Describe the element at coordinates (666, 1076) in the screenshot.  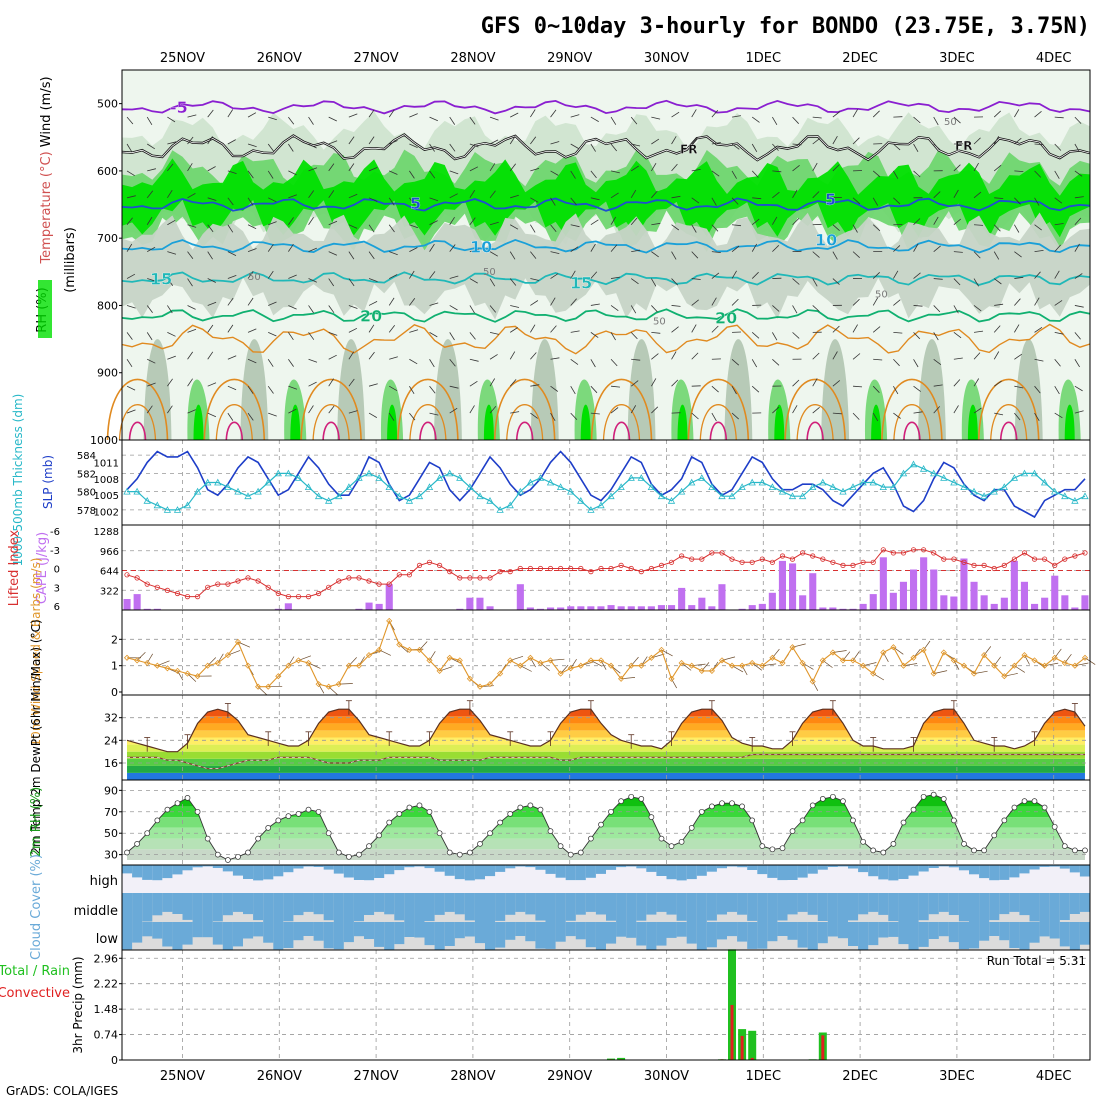
I see `date-label-bottom: 30NOV` at that location.